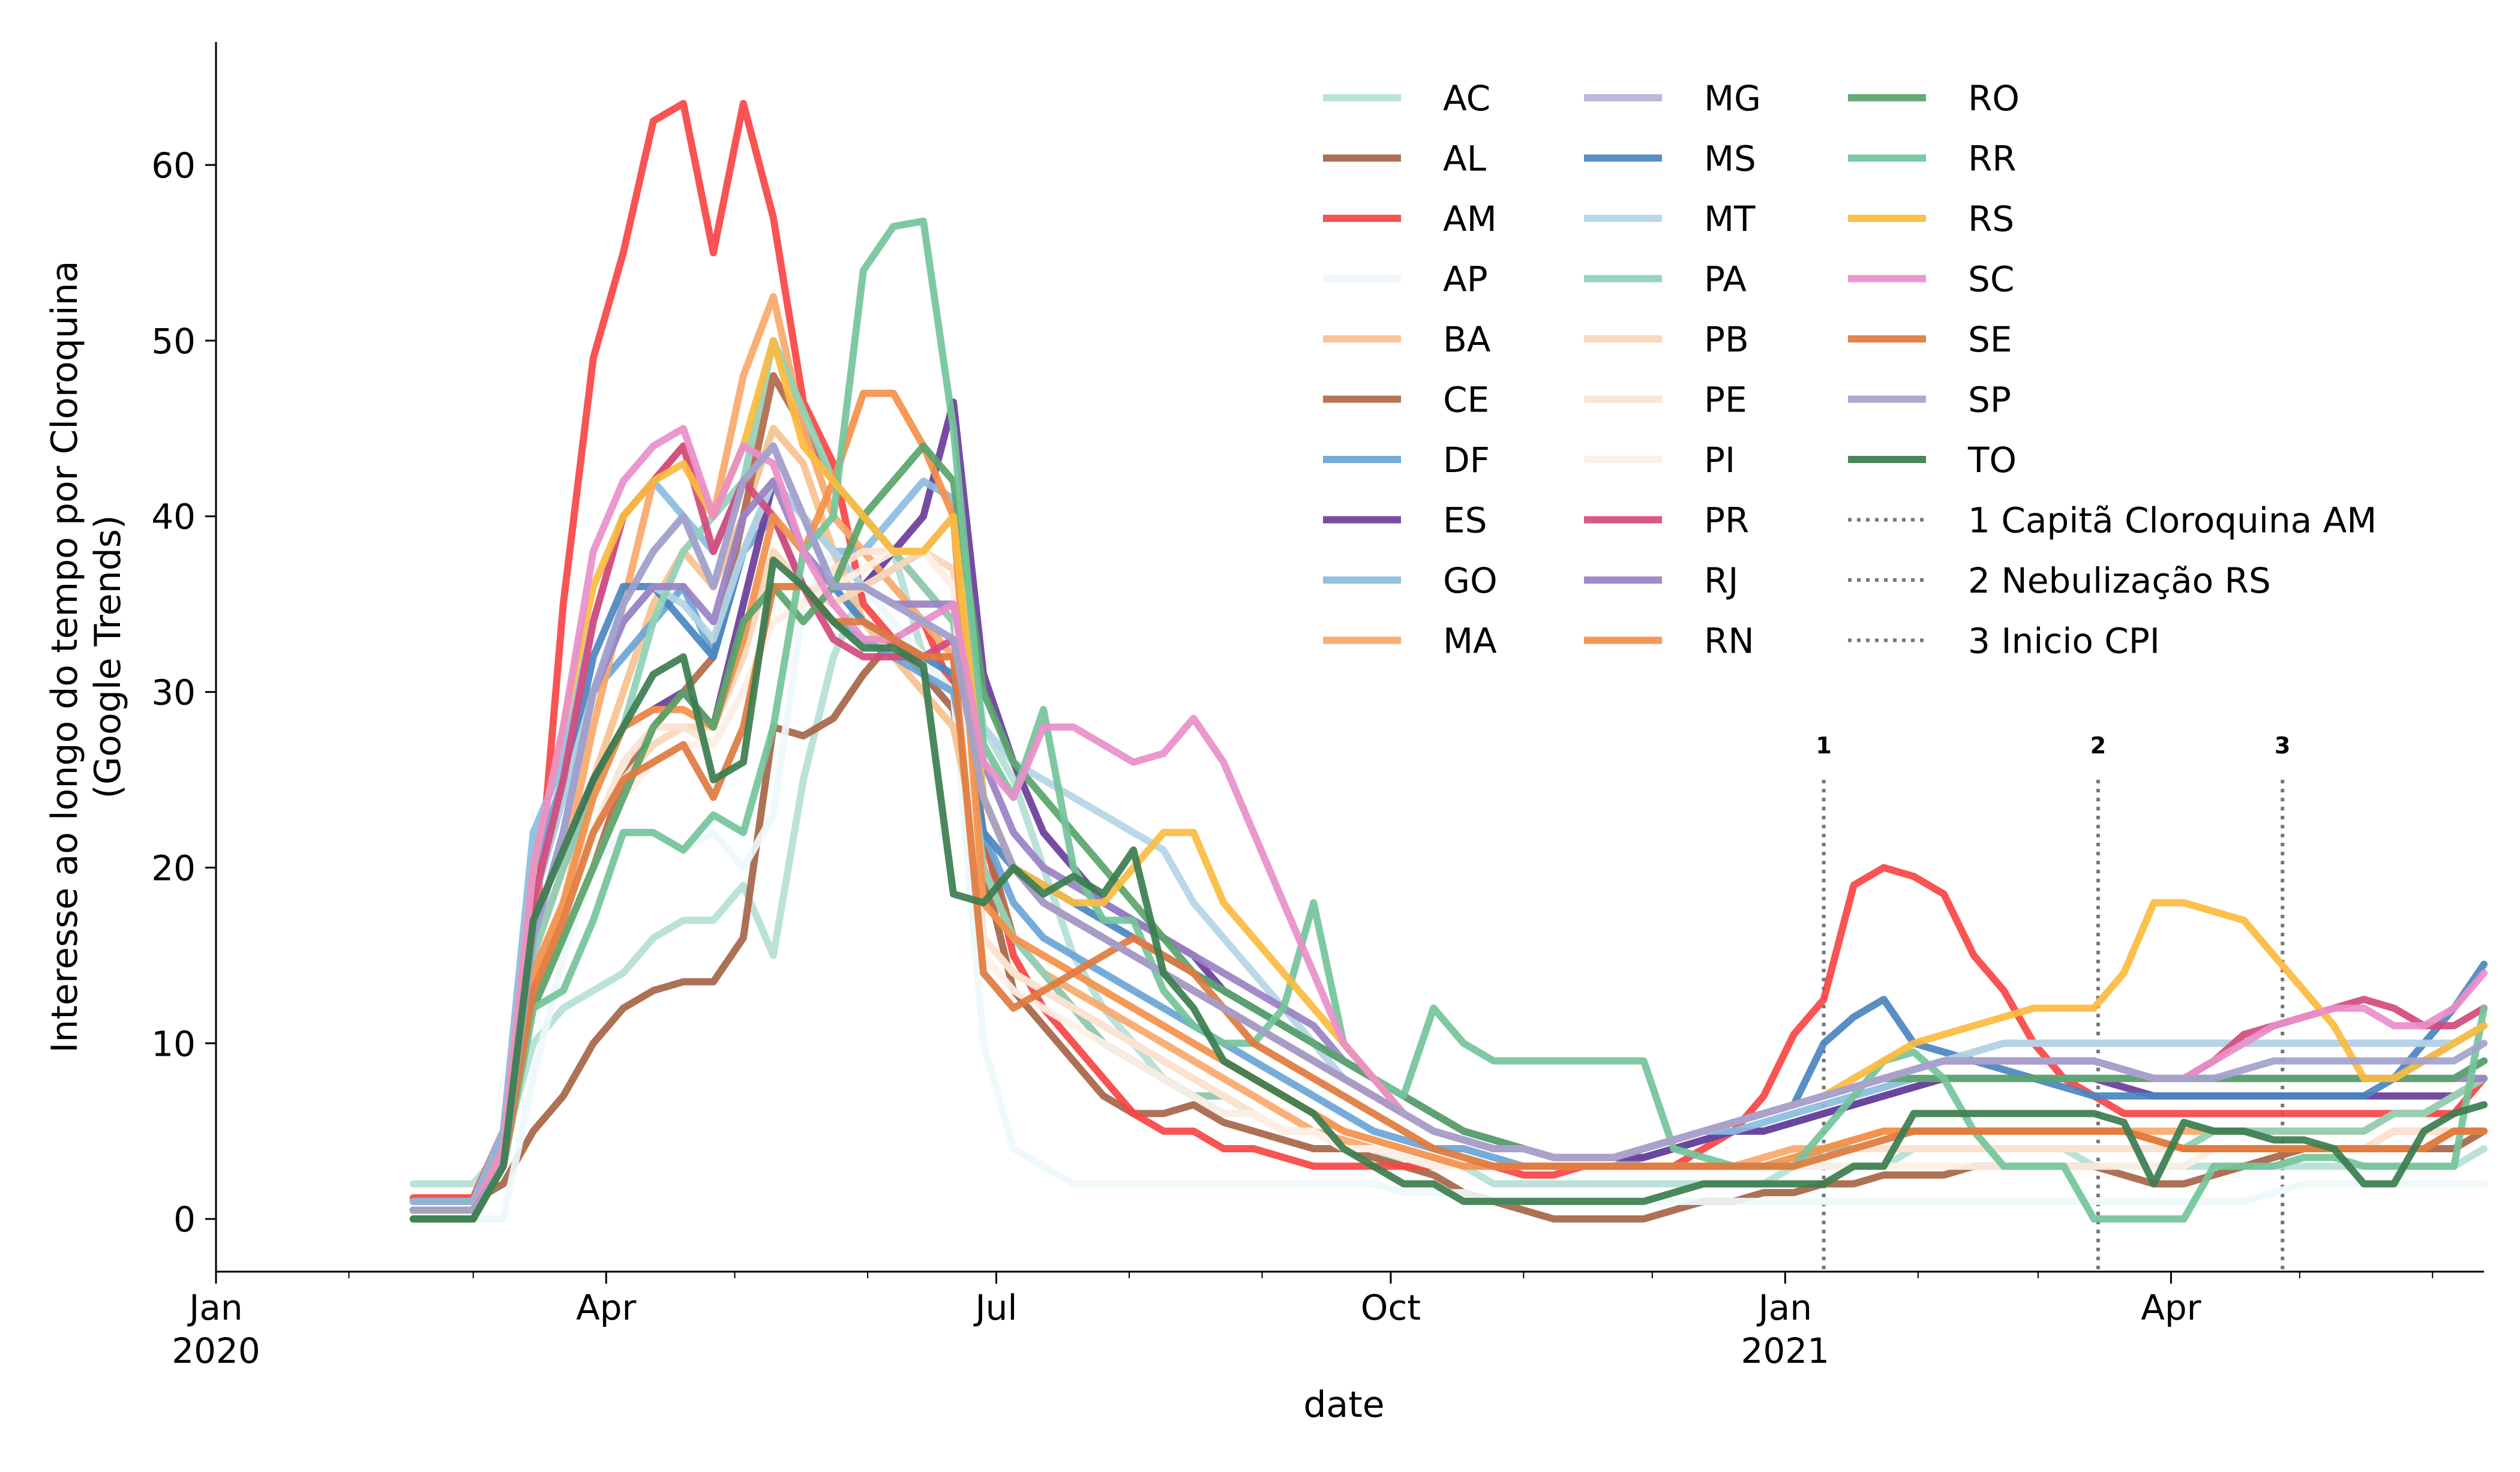  Describe the element at coordinates (1929, 400) in the screenshot. I see `legend-item: SP` at that location.